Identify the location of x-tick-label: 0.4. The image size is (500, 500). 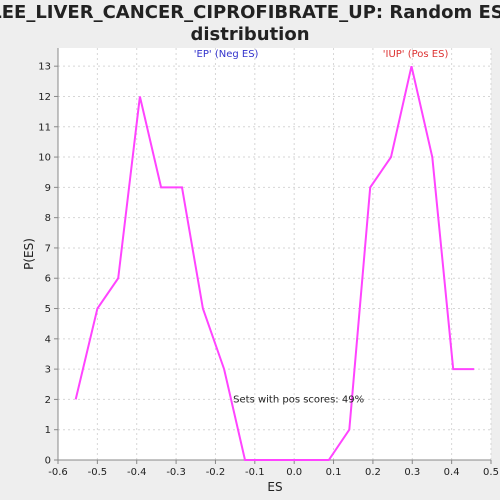
(452, 472).